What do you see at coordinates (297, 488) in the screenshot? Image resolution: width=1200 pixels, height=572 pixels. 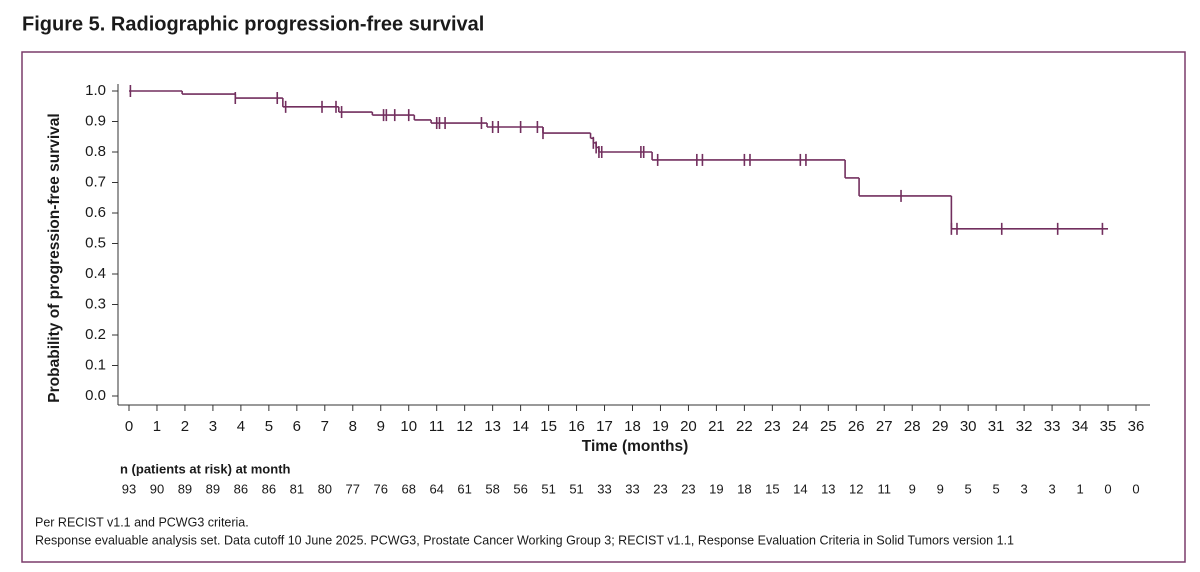 I see `at-risk-count: 81` at bounding box center [297, 488].